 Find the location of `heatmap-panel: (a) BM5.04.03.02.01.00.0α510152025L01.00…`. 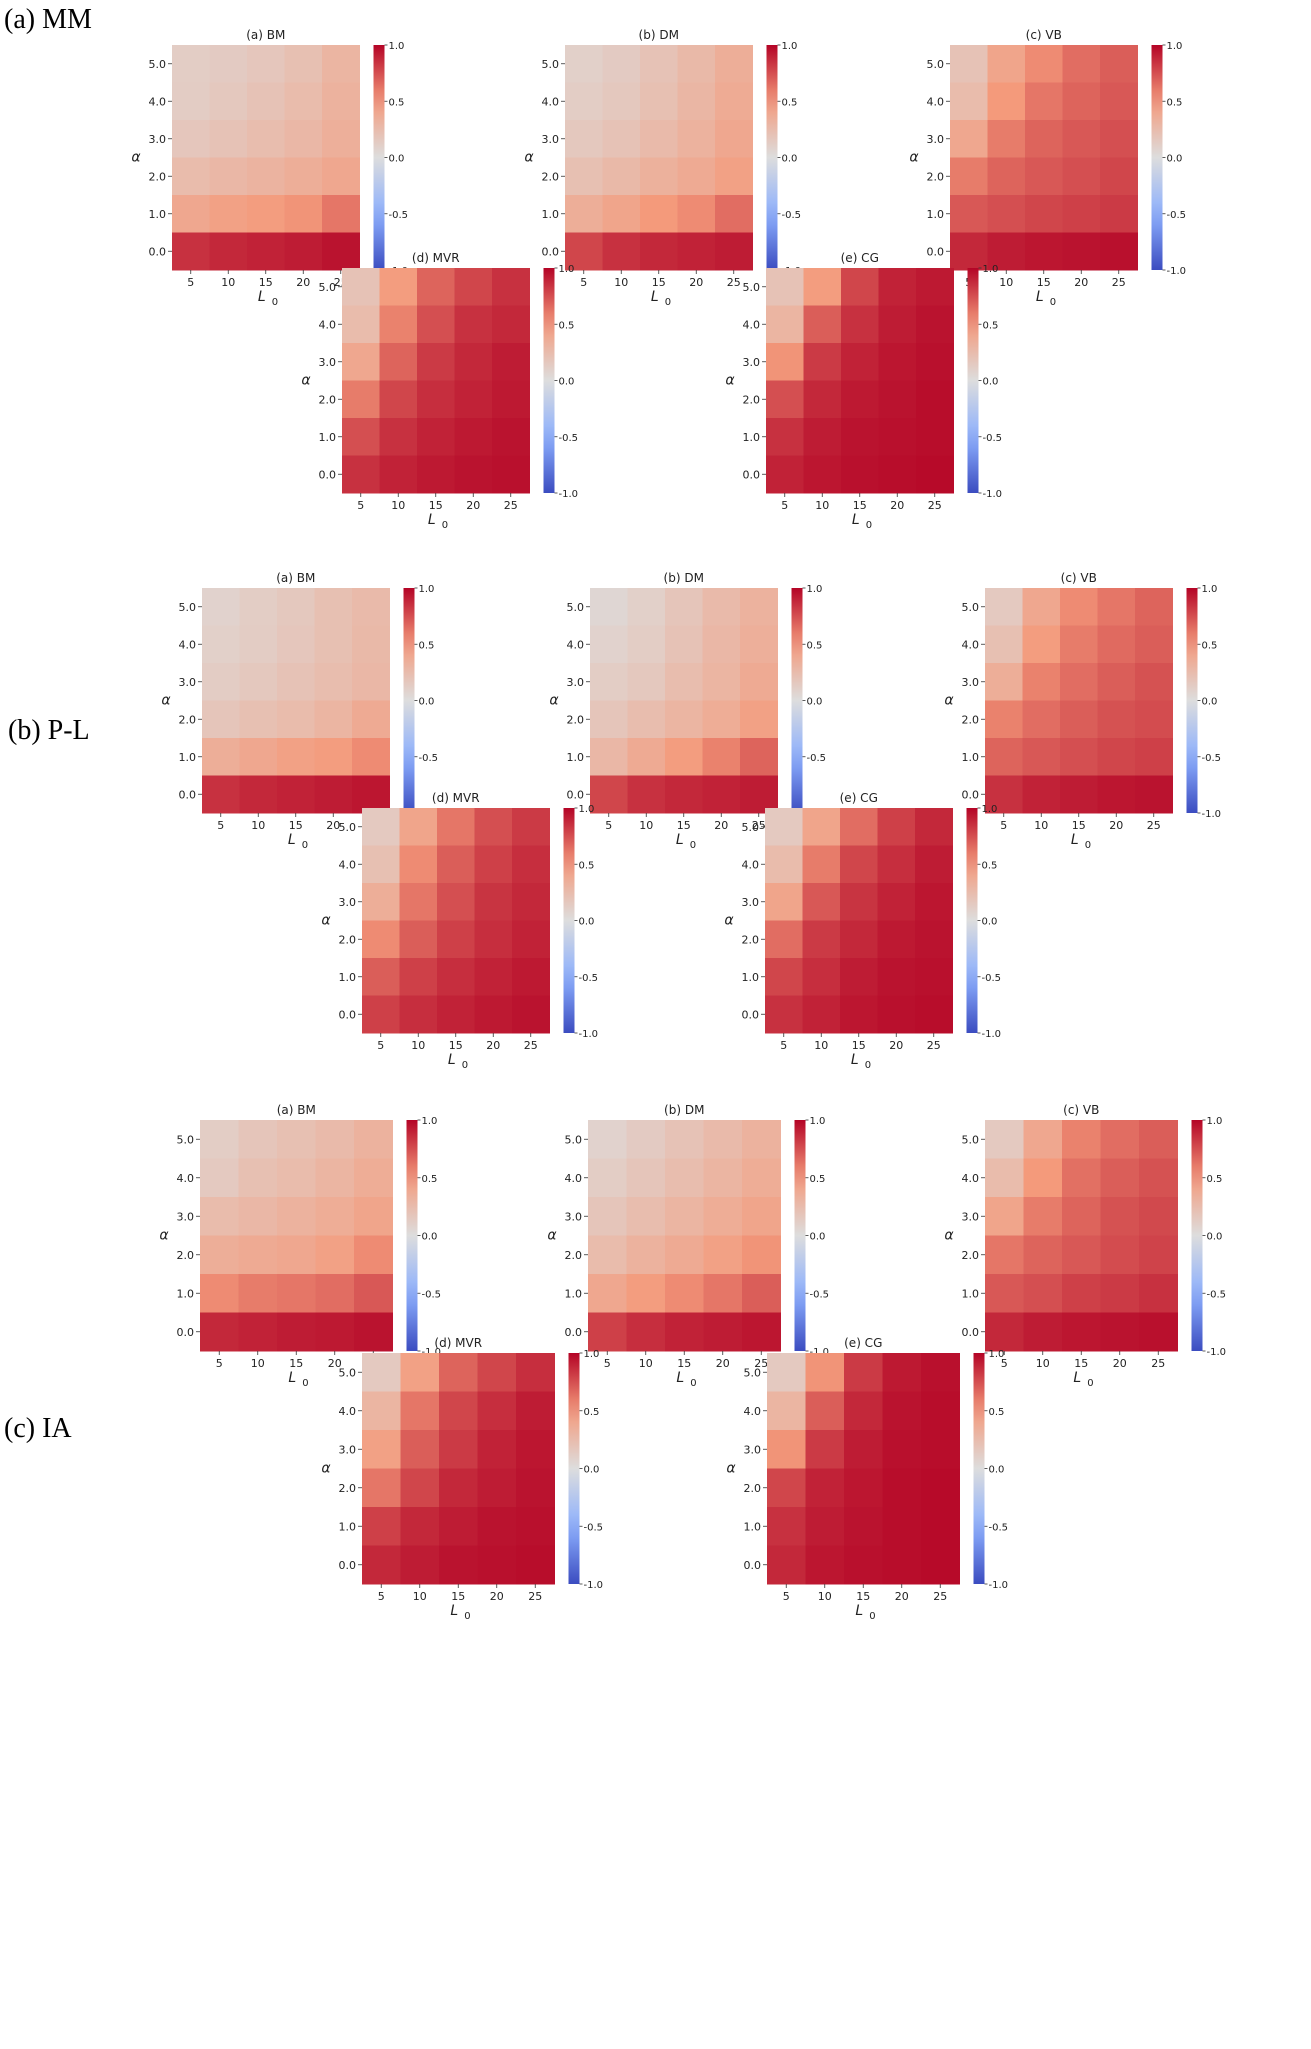

heatmap-panel: (a) BM5.04.03.02.01.00.0α510152025L01.00… is located at coordinates (300, 1246).